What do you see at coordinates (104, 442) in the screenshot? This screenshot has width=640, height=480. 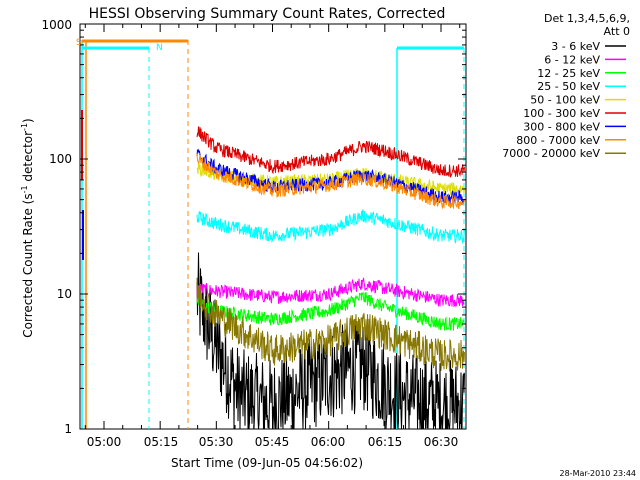 I see `x-tick-label: 05:00` at bounding box center [104, 442].